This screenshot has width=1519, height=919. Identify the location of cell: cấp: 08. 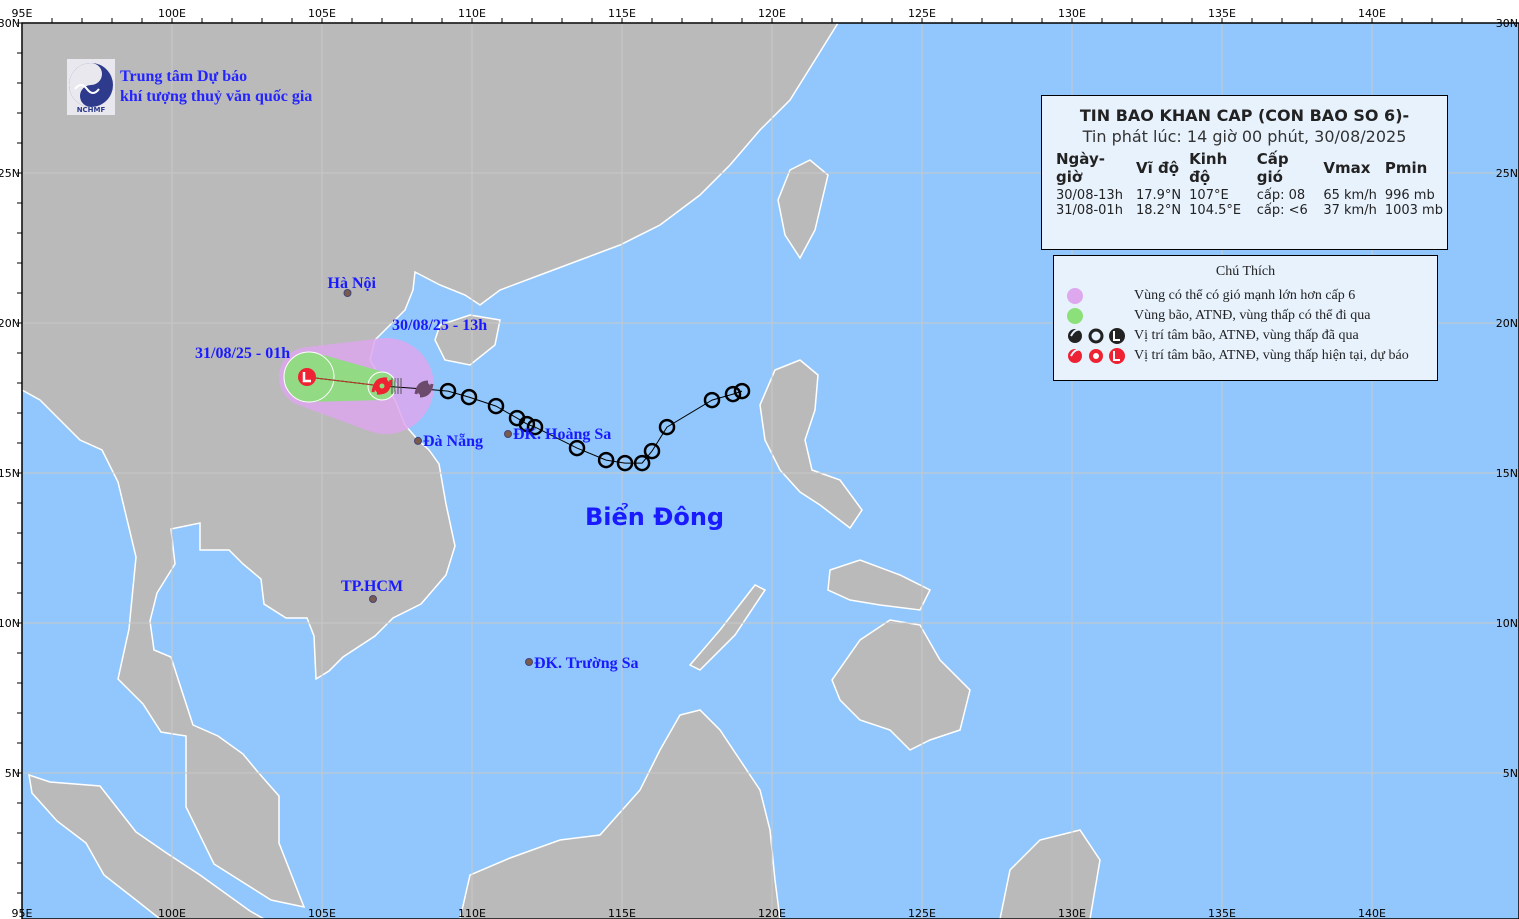
(1281, 195).